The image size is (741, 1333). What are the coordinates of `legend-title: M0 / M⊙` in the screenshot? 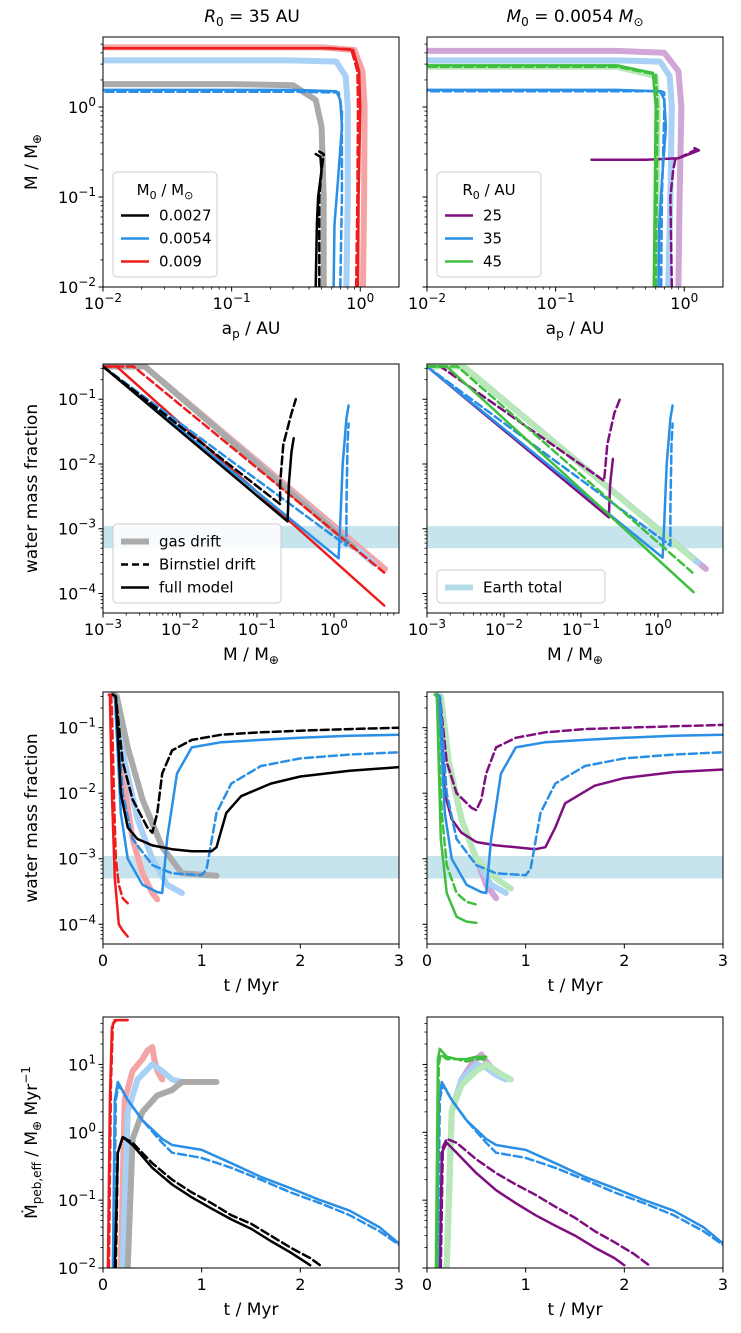 It's located at (165, 191).